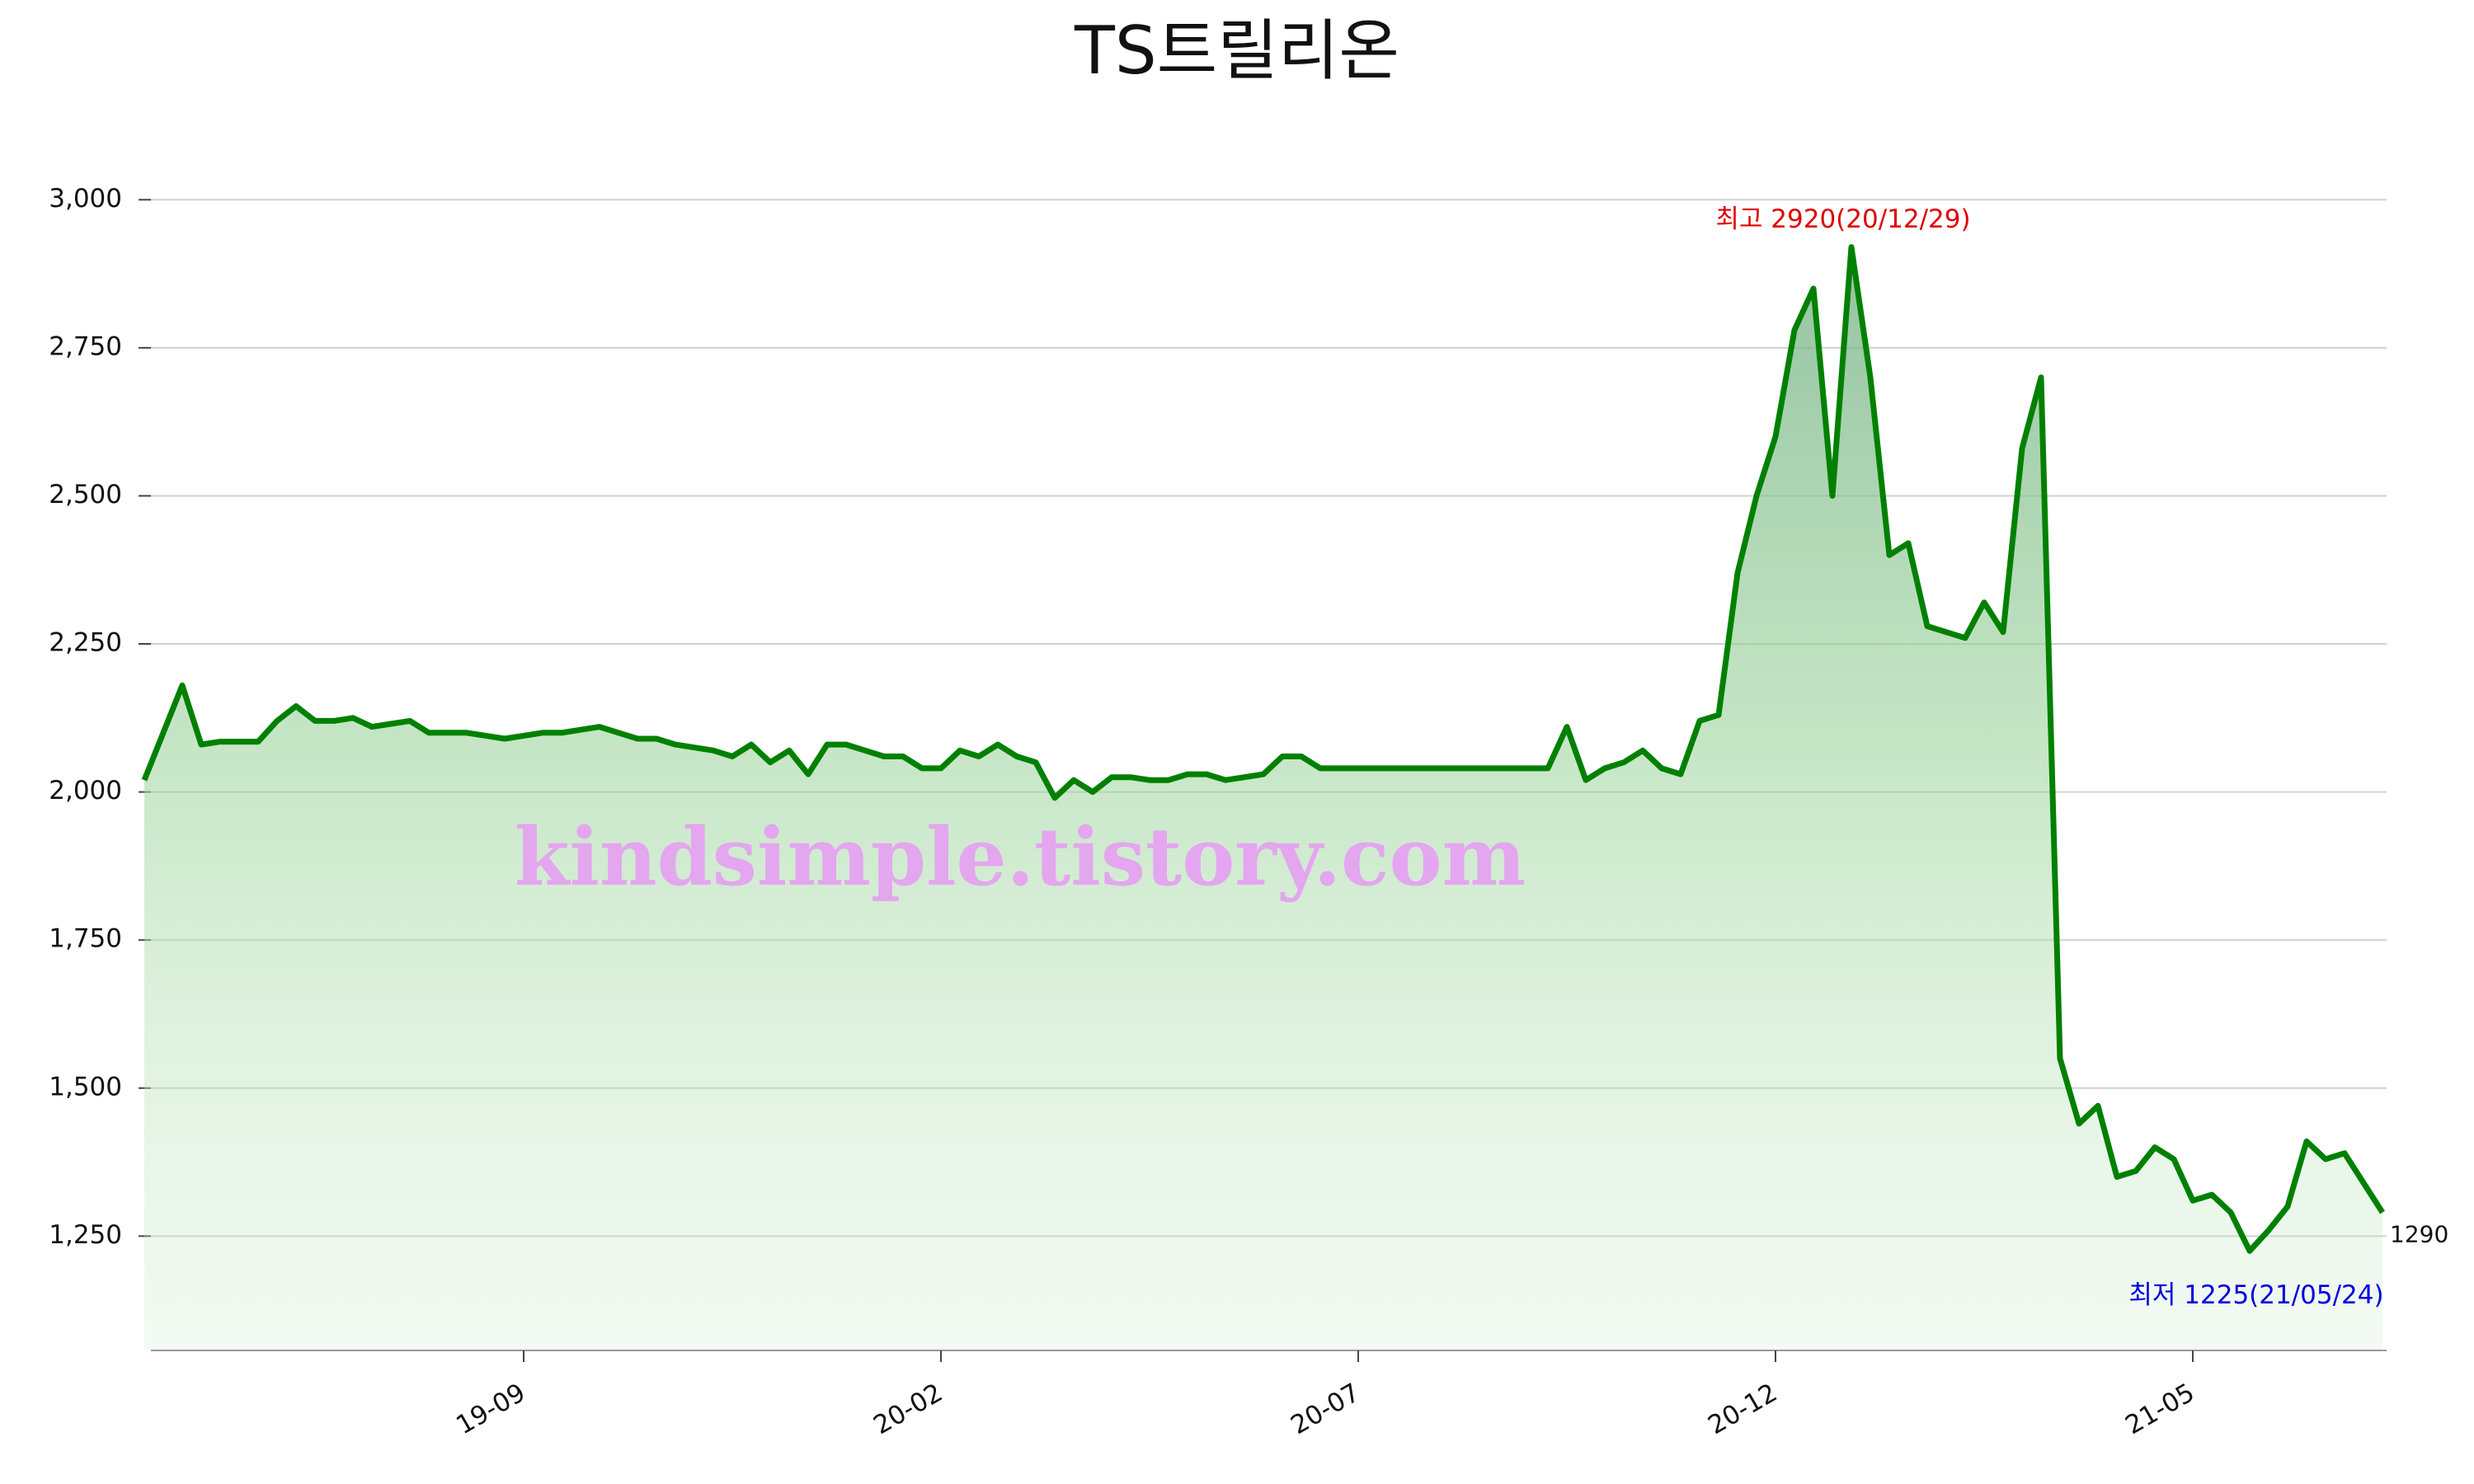 Image resolution: width=2474 pixels, height=1484 pixels. What do you see at coordinates (85, 1235) in the screenshot?
I see `y-tick-label: 1,250` at bounding box center [85, 1235].